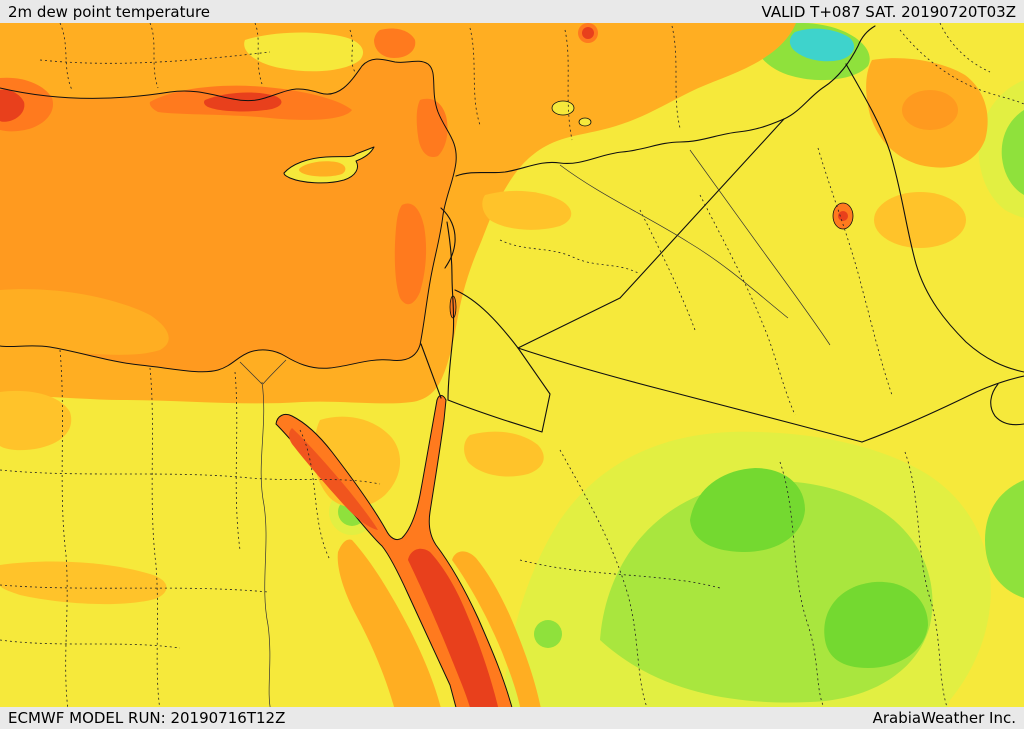 This screenshot has height=729, width=1024. I want to click on border-kuwait, so click(1007, 404).